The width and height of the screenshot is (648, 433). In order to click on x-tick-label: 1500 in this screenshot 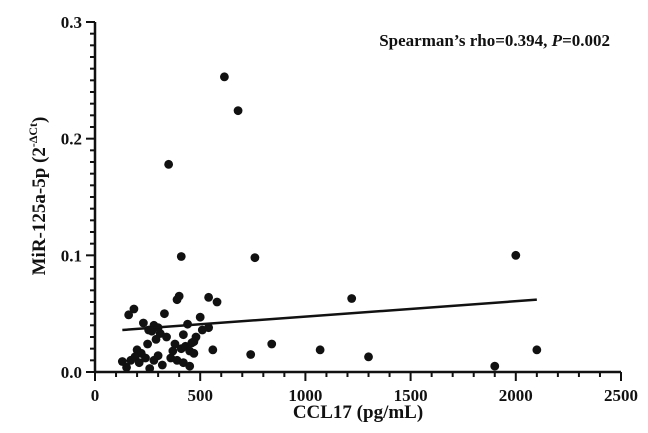, I will do `click(411, 395)`.